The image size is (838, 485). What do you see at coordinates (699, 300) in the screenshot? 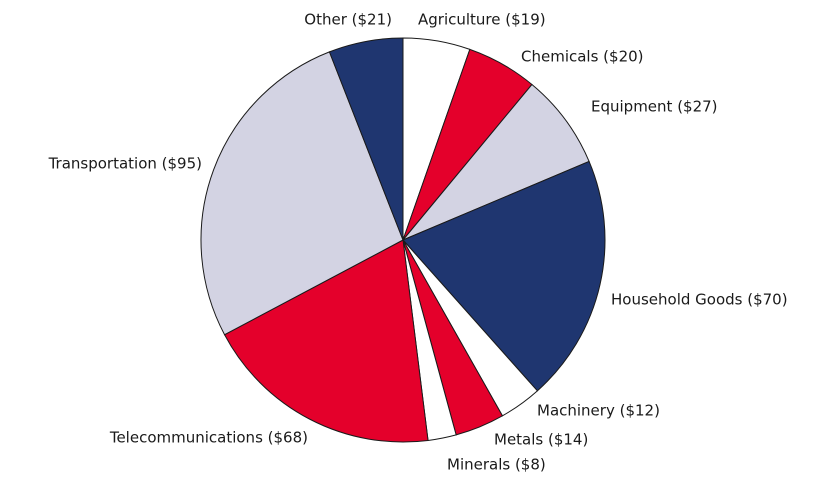
I see `slice-label: Household Goods ($70)` at bounding box center [699, 300].